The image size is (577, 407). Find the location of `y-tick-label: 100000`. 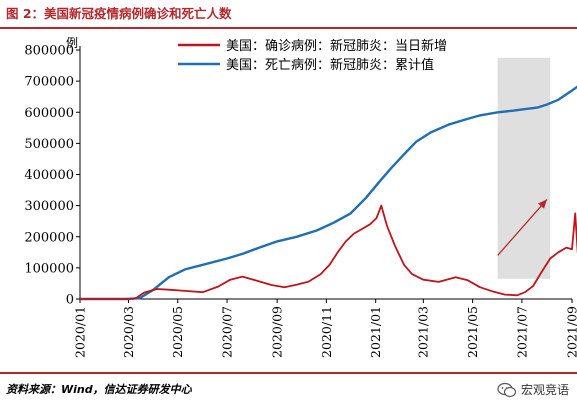

y-tick-label: 100000 is located at coordinates (49, 268).